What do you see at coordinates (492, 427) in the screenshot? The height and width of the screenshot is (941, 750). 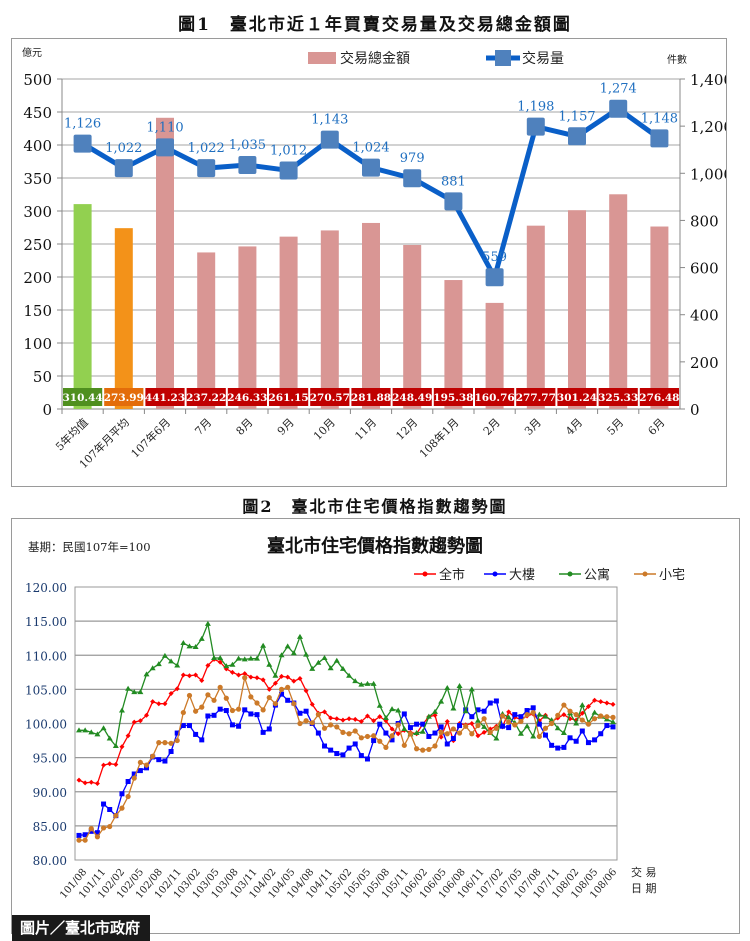 I see `category-label: 2月` at bounding box center [492, 427].